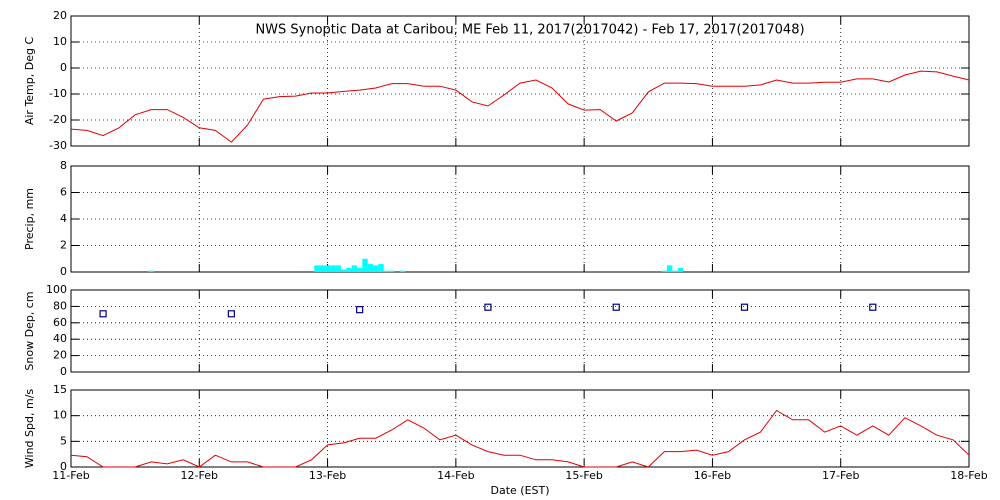 This screenshot has height=500, width=1000. Describe the element at coordinates (29, 330) in the screenshot. I see `y-axis-label: Snow Dep, cm` at that location.